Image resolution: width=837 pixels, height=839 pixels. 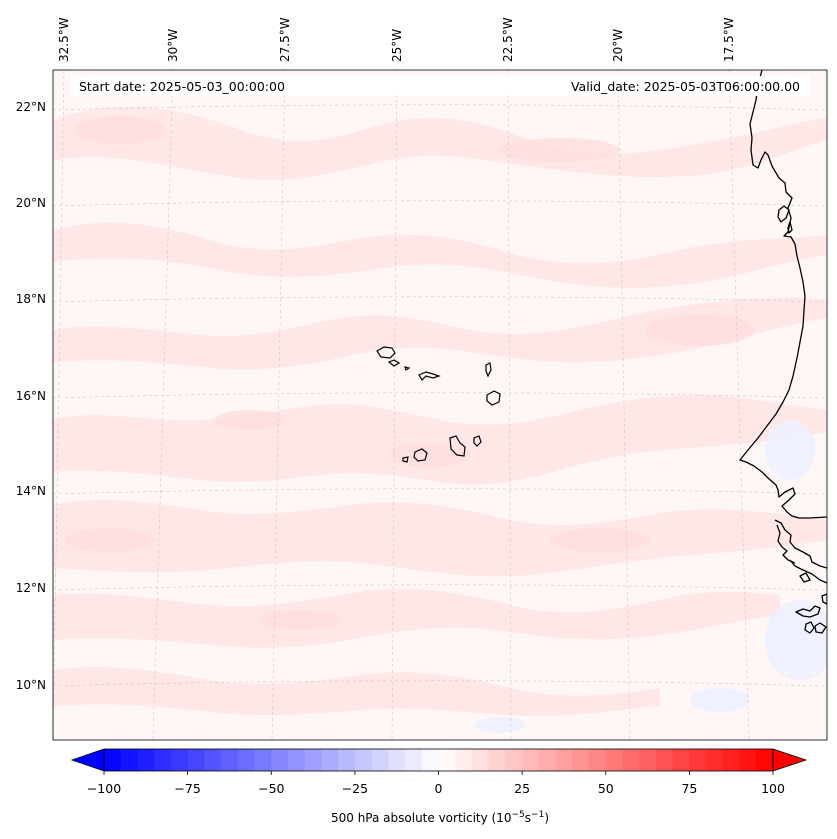 What do you see at coordinates (87, 760) in the screenshot?
I see `colorbar-extend-min` at bounding box center [87, 760].